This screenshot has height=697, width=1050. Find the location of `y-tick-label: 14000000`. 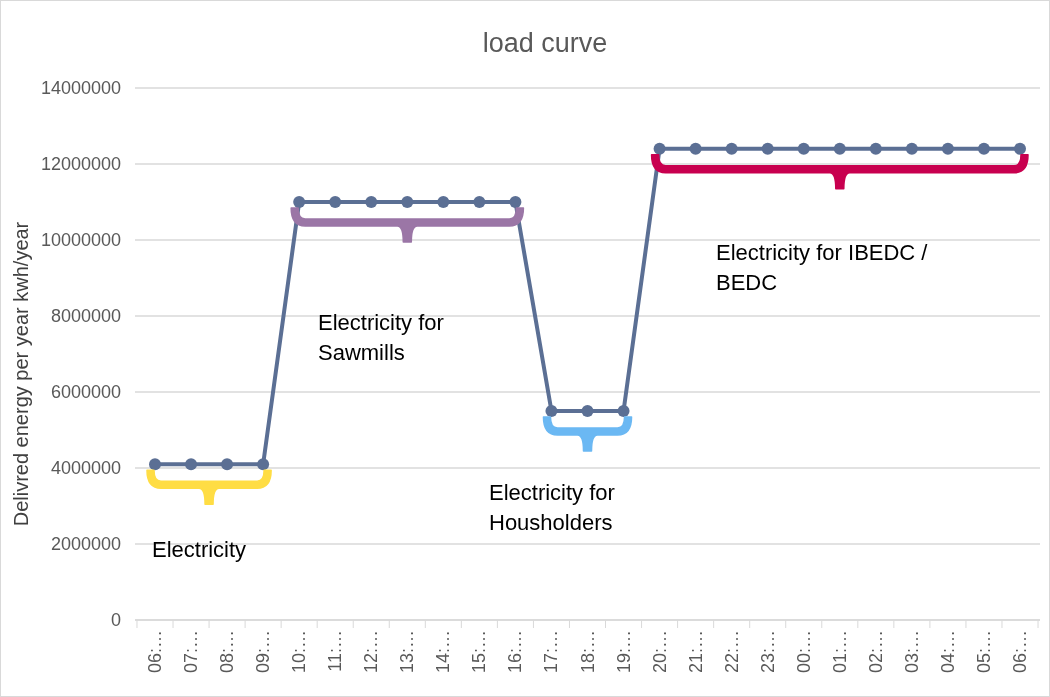

y-tick-label: 14000000 is located at coordinates (80, 88).